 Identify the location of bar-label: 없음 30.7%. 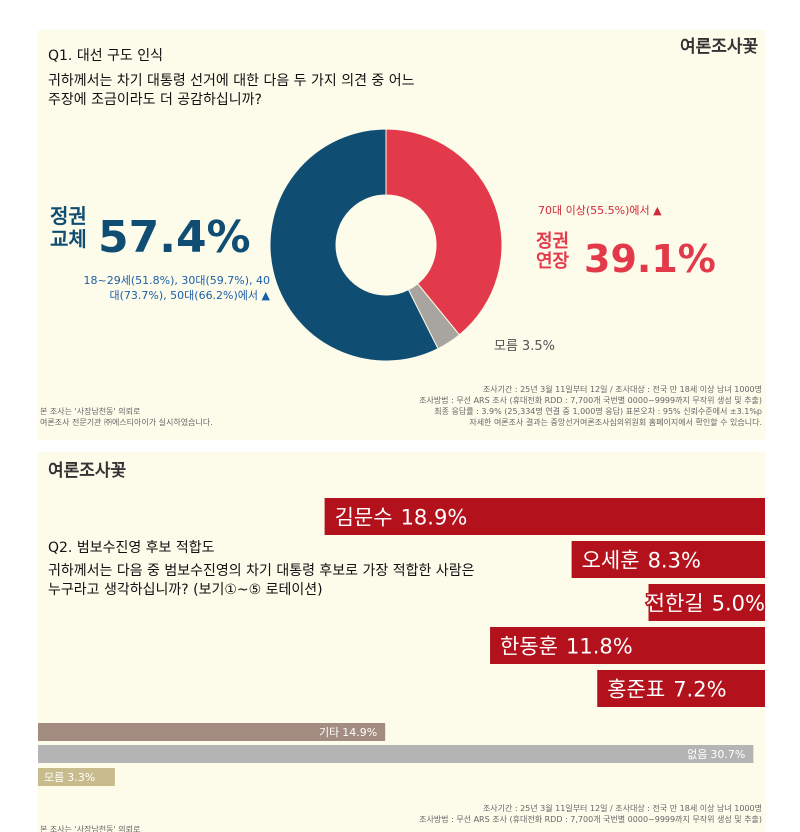
(716, 754).